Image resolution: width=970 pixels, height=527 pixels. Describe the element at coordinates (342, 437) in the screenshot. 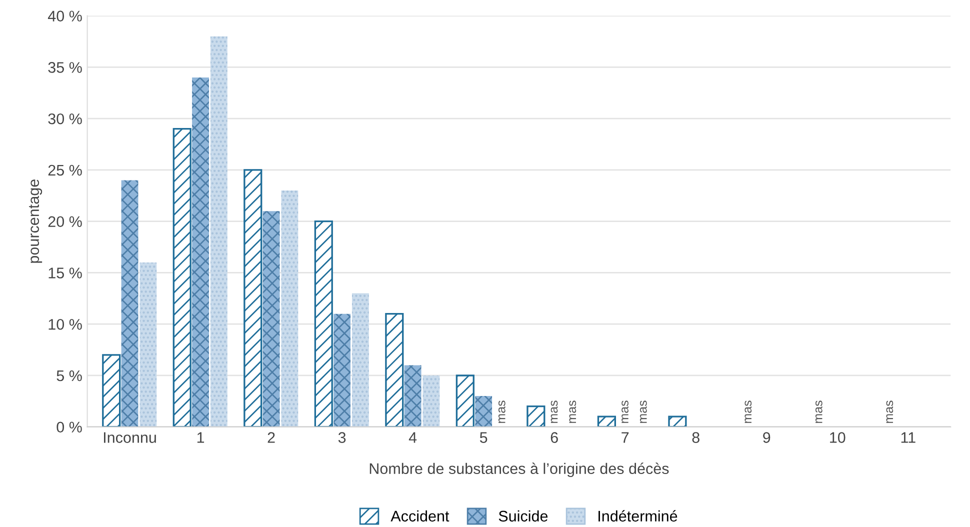

I see `x-tick-label: 3` at that location.